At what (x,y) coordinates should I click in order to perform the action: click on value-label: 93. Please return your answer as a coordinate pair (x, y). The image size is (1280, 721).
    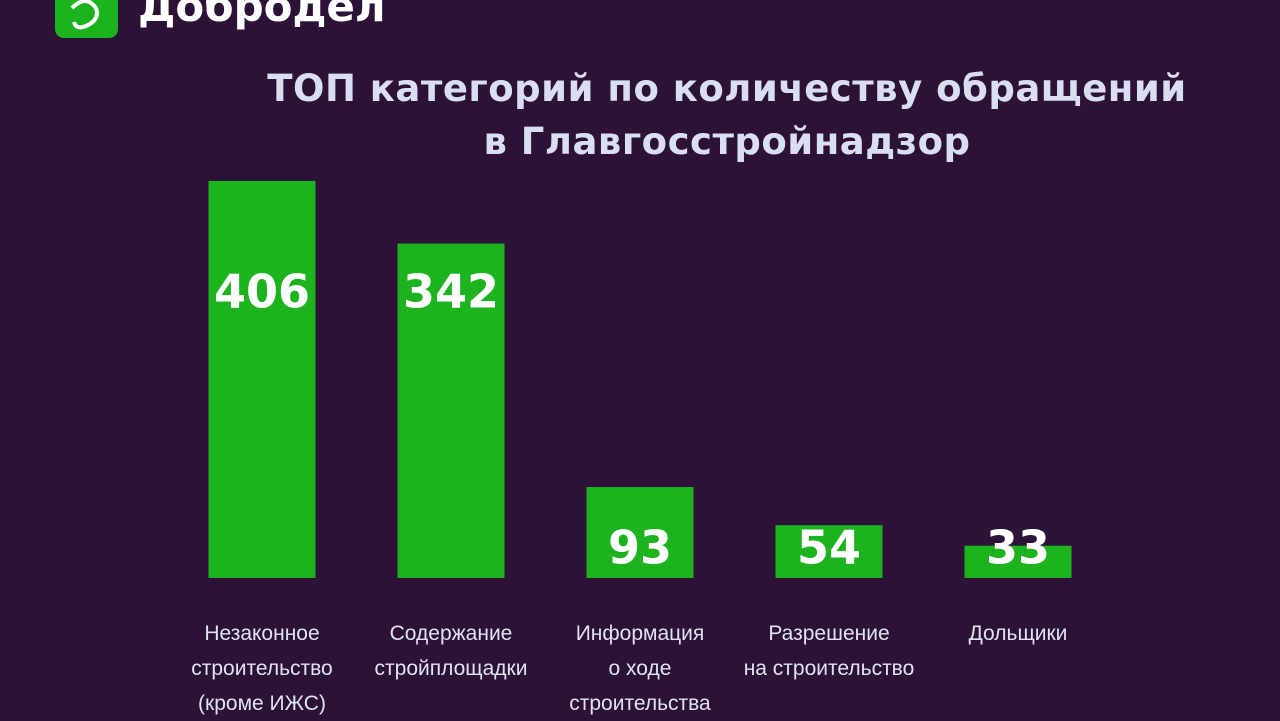
    Looking at the image, I should click on (640, 548).